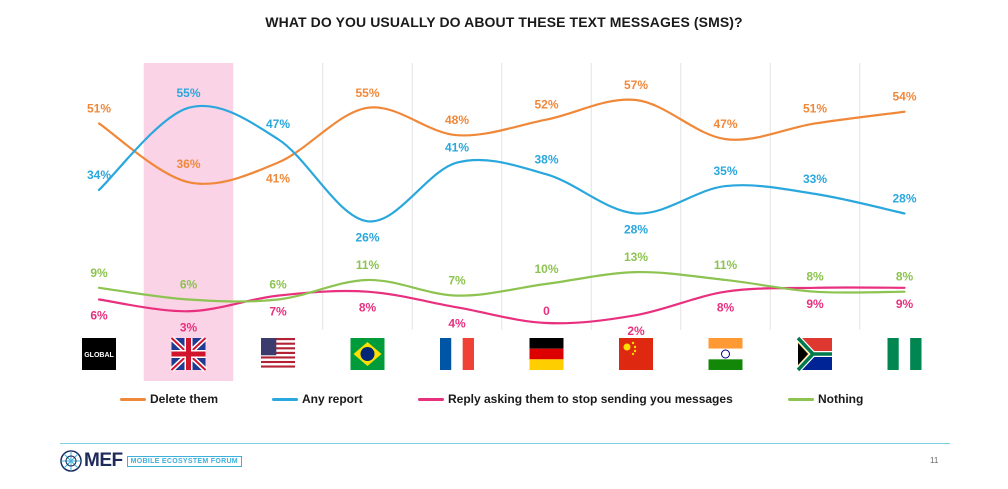  Describe the element at coordinates (457, 120) in the screenshot. I see `data-label-delete-them: 48%` at that location.